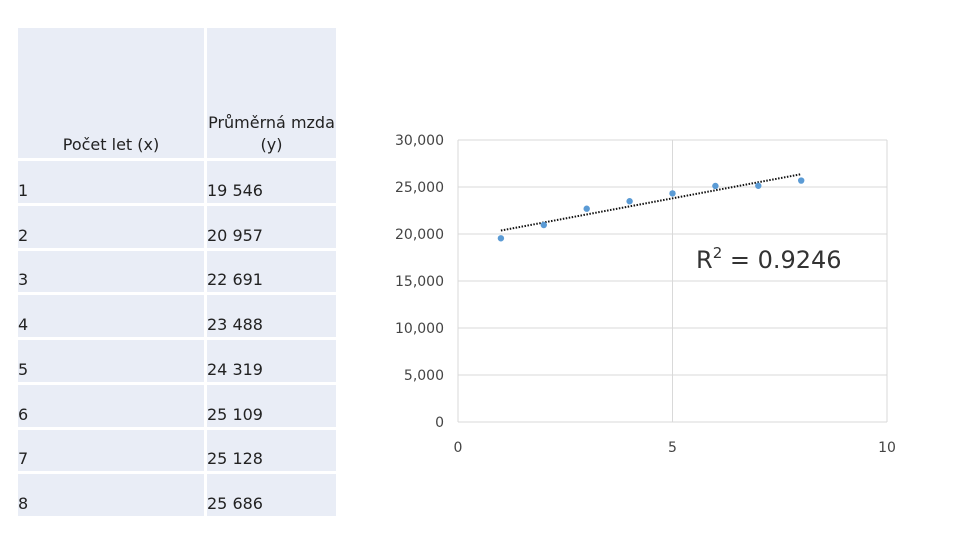 This screenshot has width=960, height=540. What do you see at coordinates (271, 271) in the screenshot?
I see `table-row-y-cell: 22 691` at bounding box center [271, 271].